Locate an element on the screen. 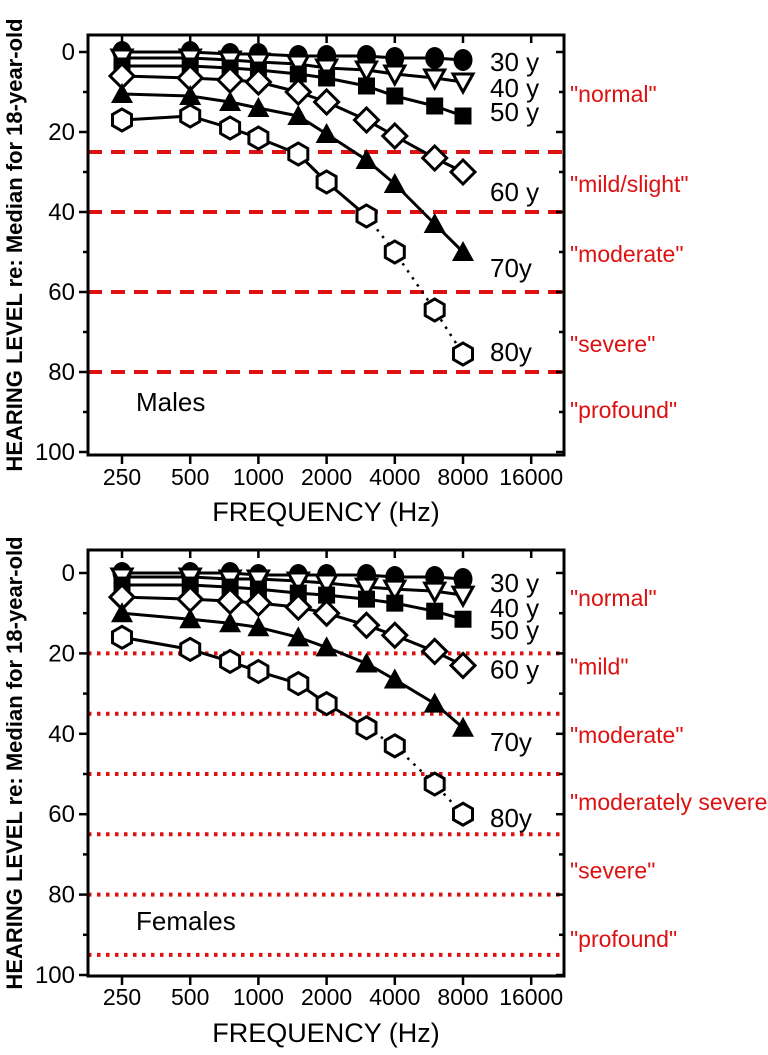  series-line-dotted is located at coordinates (414, 771).